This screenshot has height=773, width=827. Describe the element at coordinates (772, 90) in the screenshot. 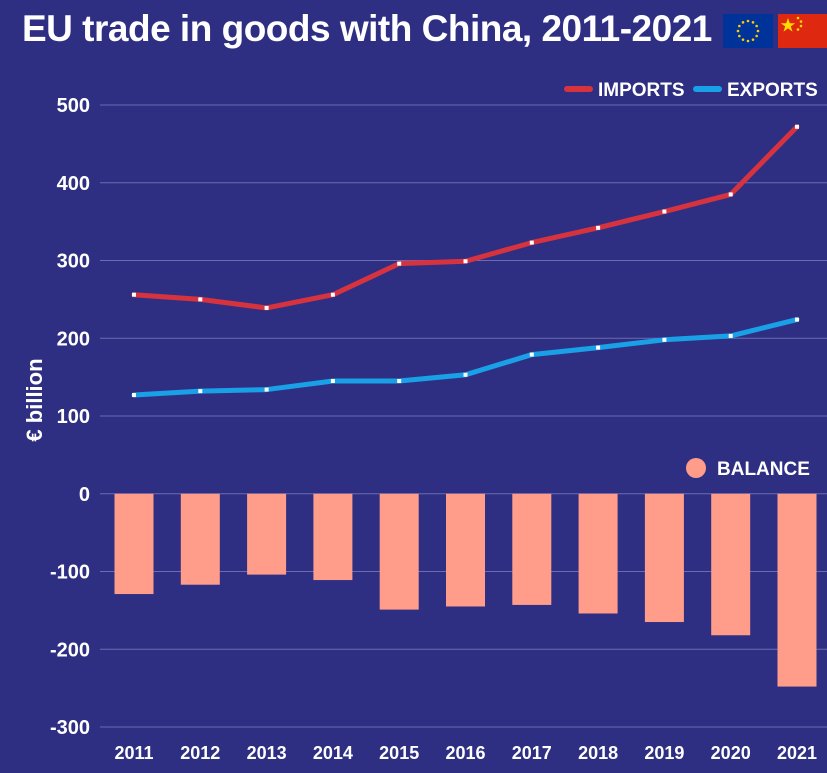

I see `legend-exports-label: EXPORTS` at that location.